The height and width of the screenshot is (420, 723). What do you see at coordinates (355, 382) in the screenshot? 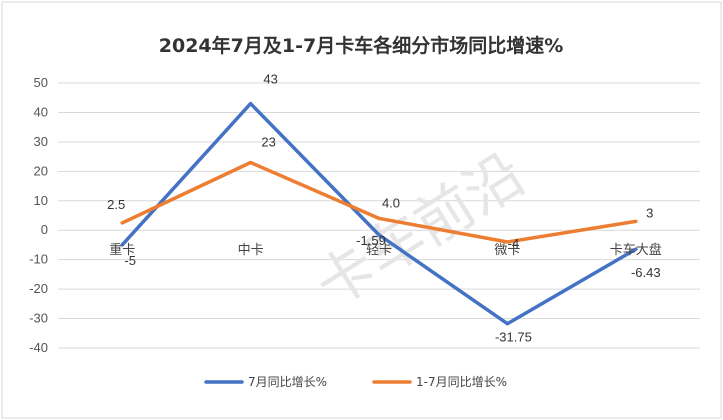
I see `legend: 7月同比增长% 1-7月同比增长%` at bounding box center [355, 382].